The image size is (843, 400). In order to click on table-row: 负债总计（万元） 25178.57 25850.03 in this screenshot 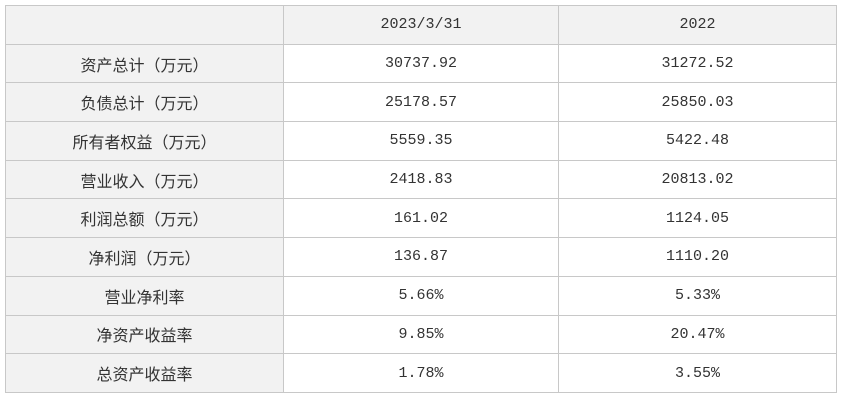, I will do `click(421, 102)`.